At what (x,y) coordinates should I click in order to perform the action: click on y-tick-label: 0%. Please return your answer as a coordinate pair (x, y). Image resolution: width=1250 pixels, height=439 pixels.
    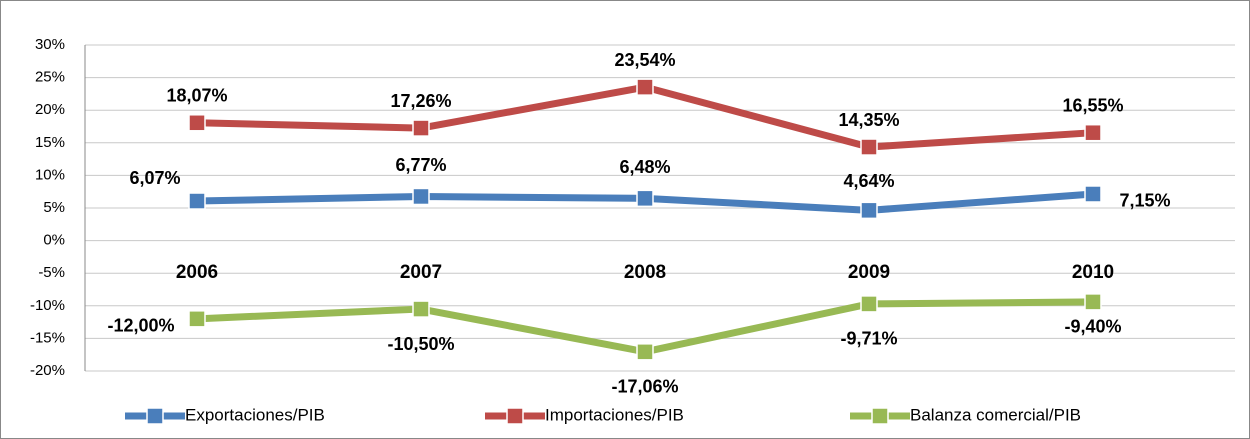
    Looking at the image, I should click on (54, 240).